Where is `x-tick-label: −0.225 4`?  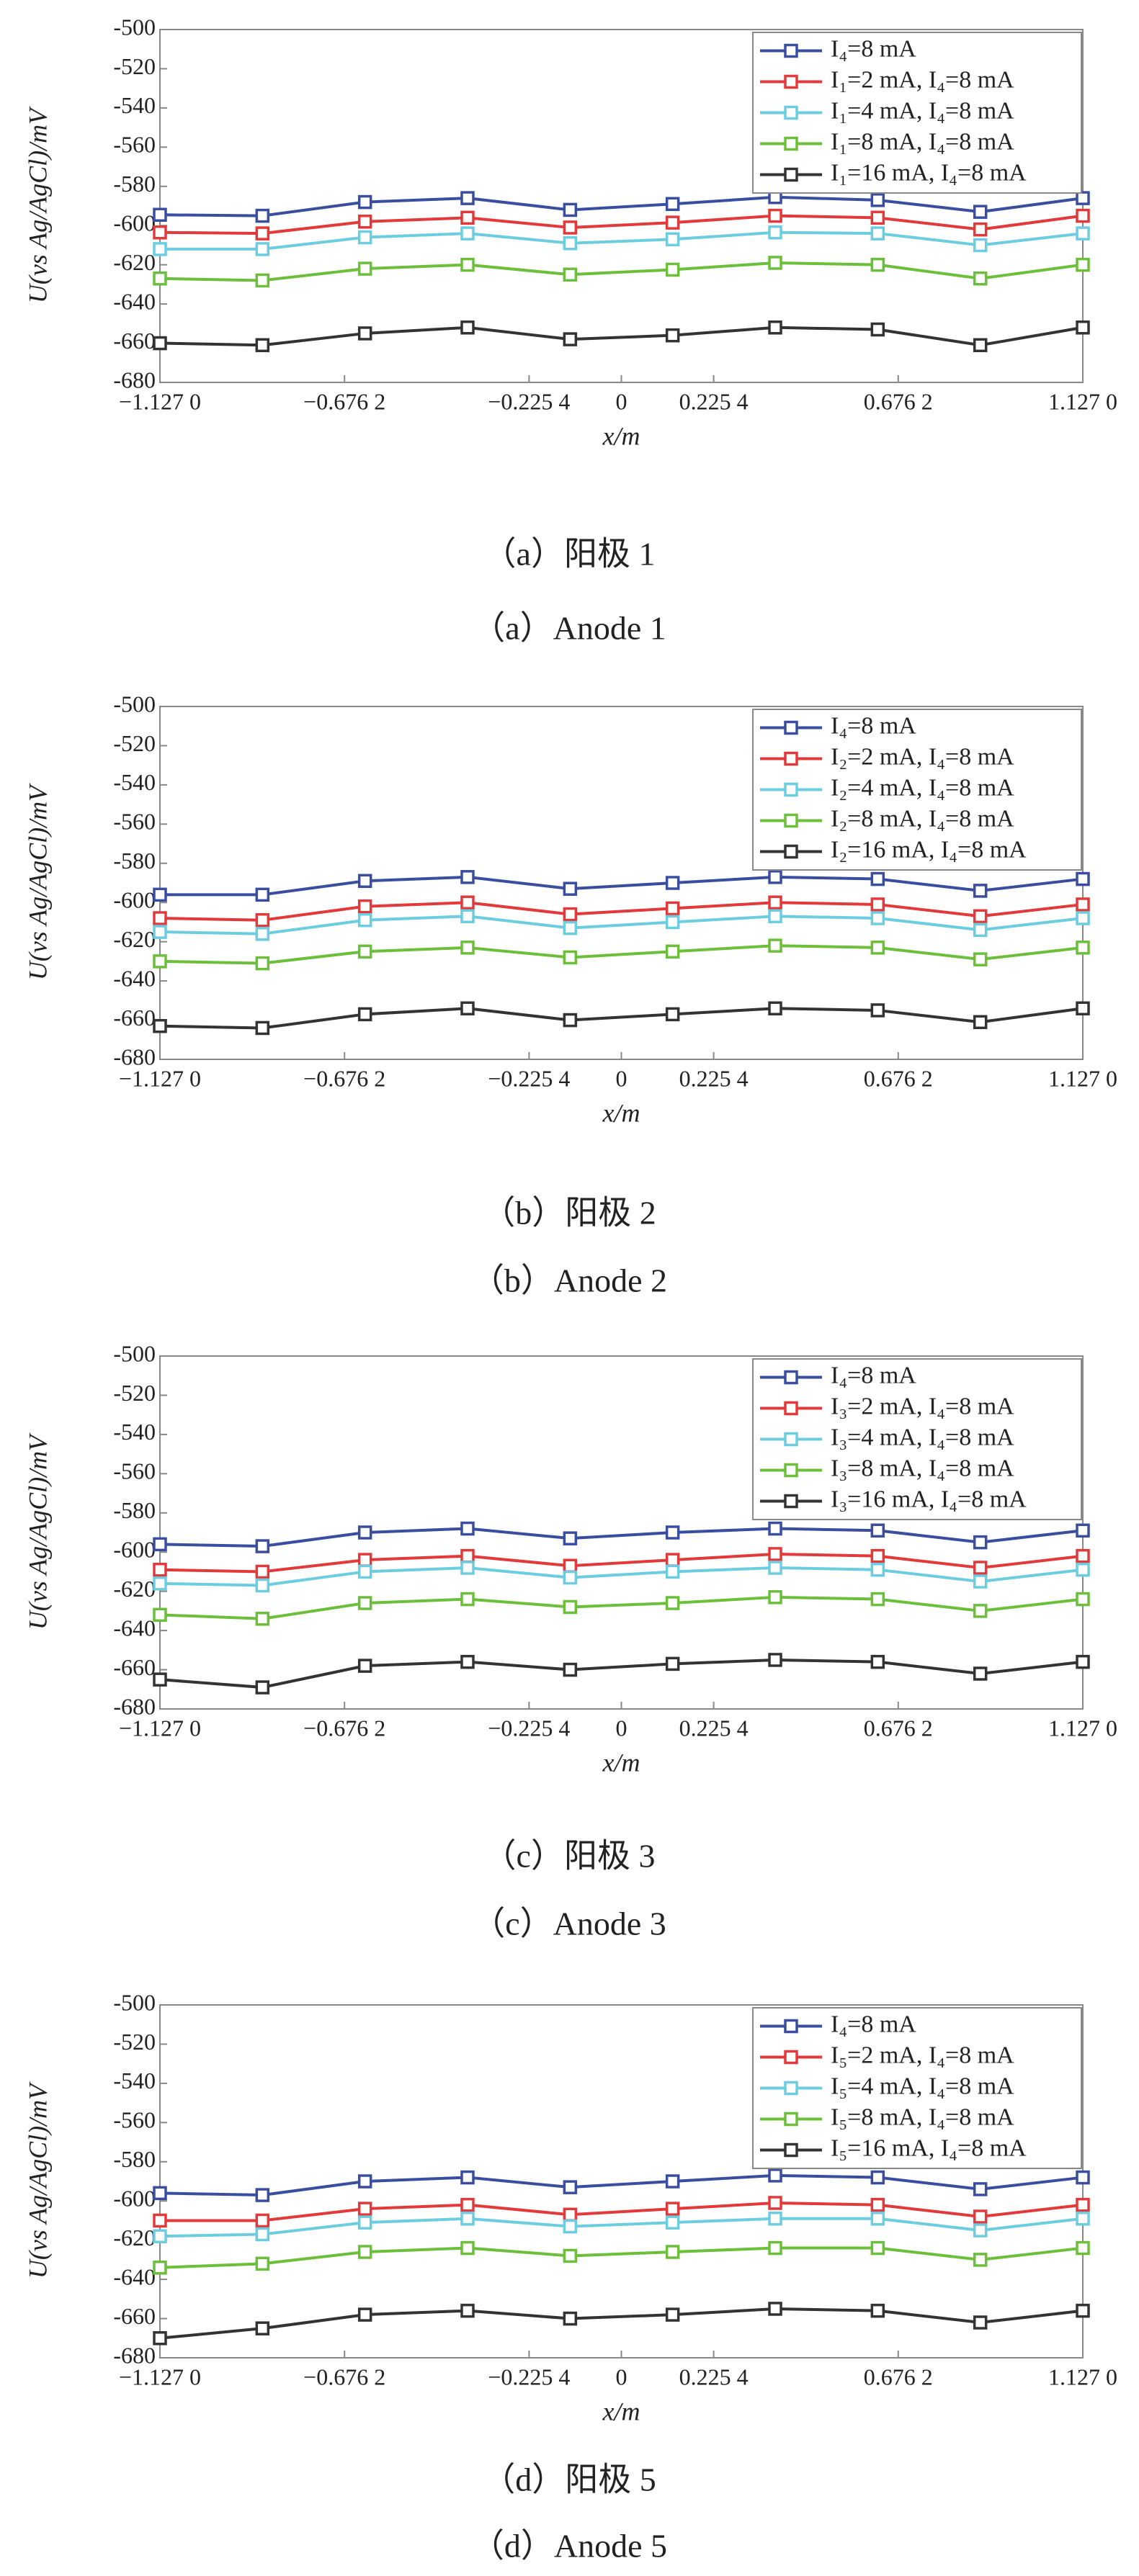 x-tick-label: −0.225 4 is located at coordinates (529, 1728).